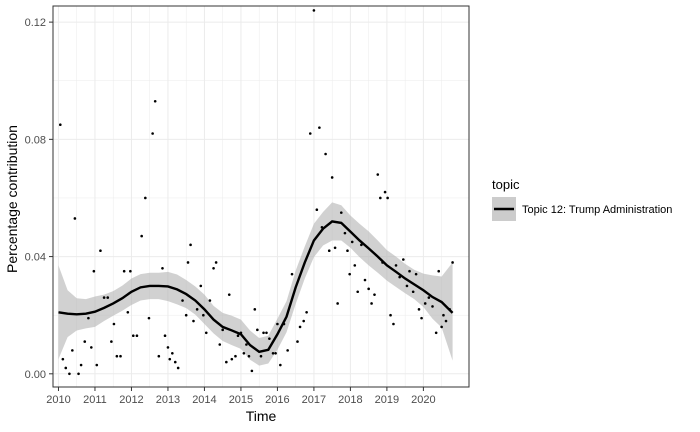 This screenshot has width=700, height=432. I want to click on y-tick-label: 0.04, so click(35, 258).